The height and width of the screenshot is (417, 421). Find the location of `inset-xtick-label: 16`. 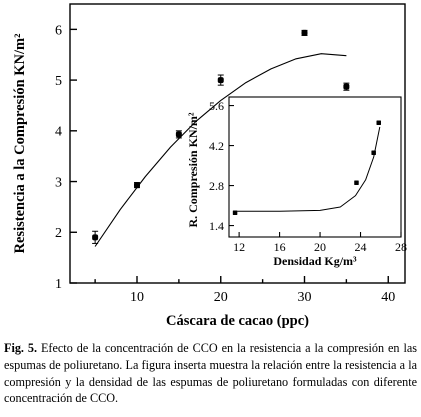

inset-xtick-label: 16 is located at coordinates (280, 247).